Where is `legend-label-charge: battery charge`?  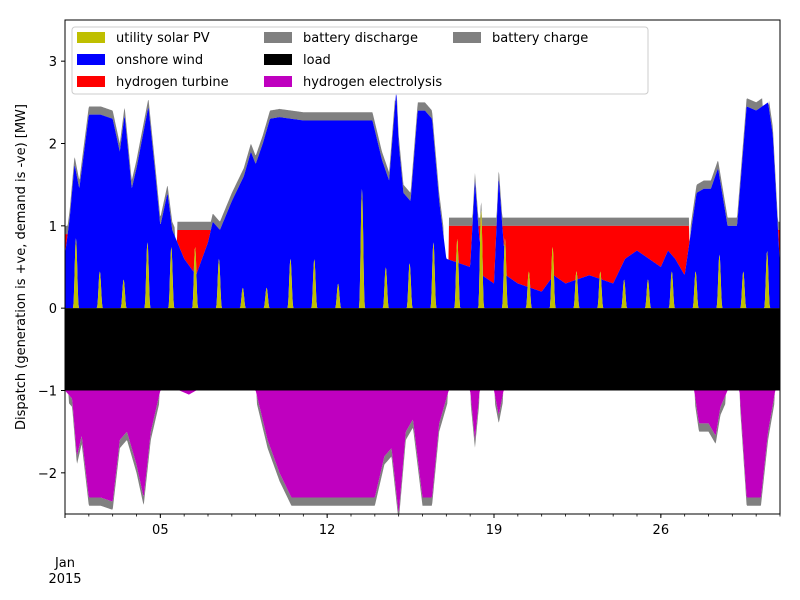
legend-label-charge: battery charge is located at coordinates (540, 38).